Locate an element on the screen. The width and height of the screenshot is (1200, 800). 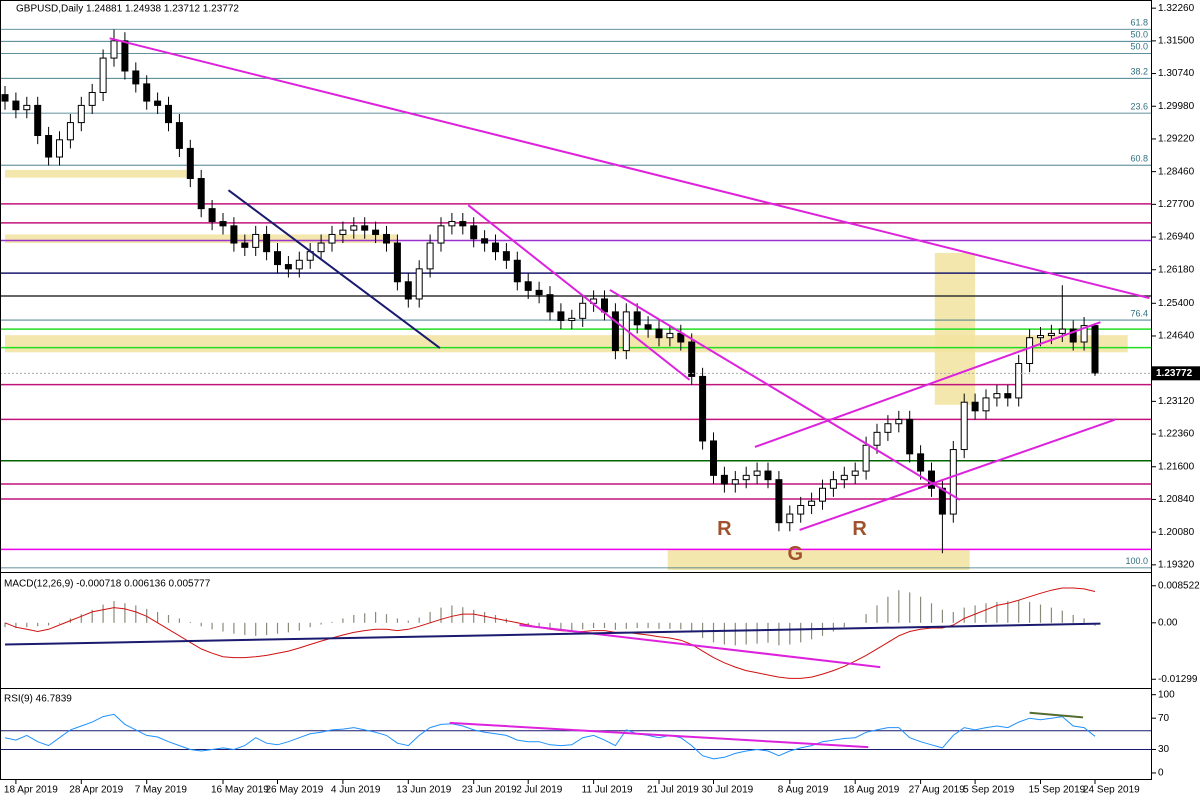
y-tick-label: 70 is located at coordinates (1164, 718).